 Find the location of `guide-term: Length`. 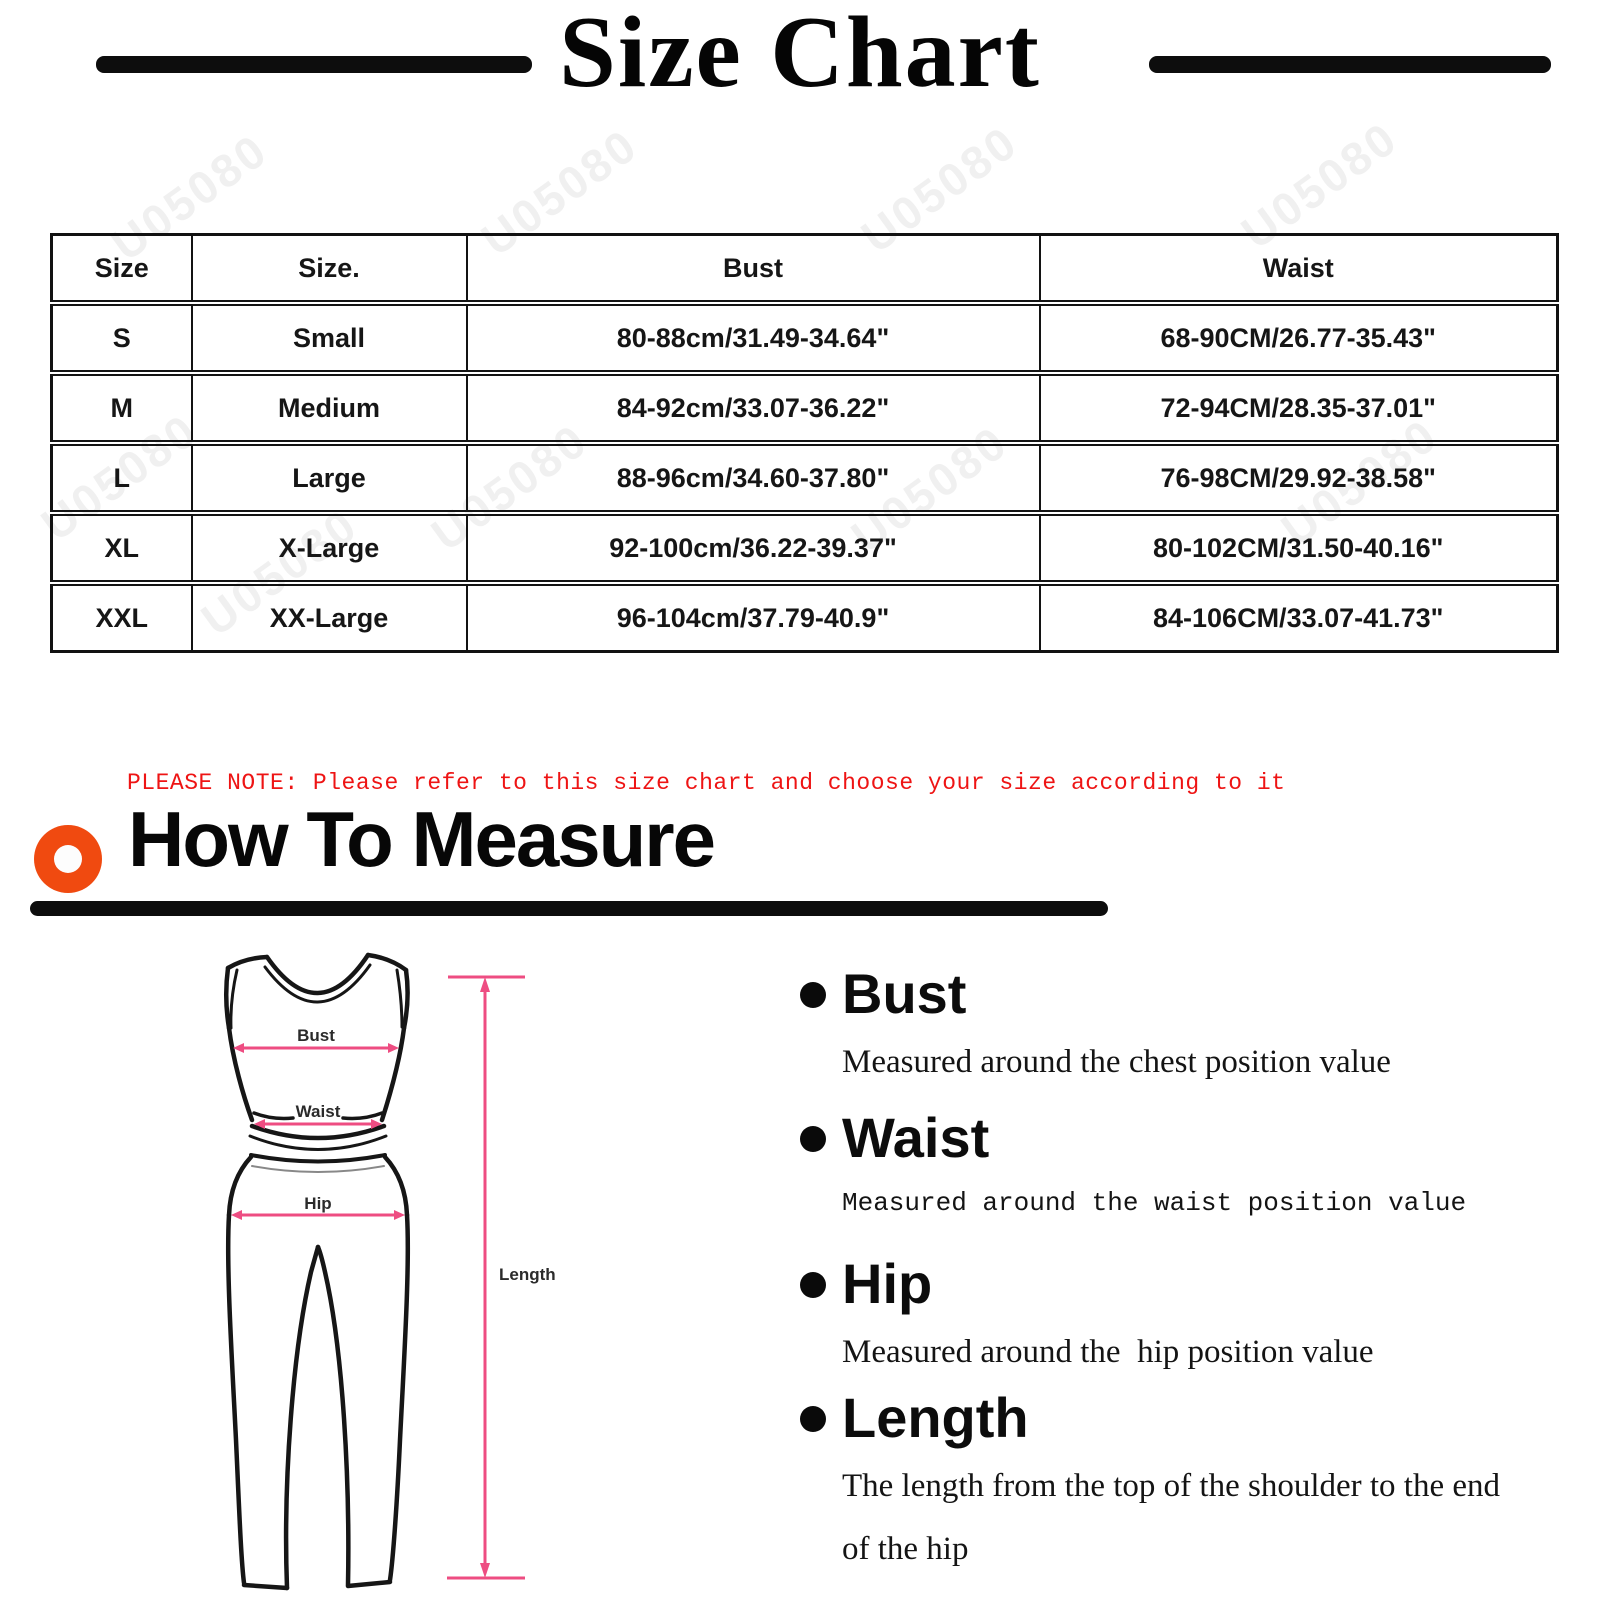

guide-term: Length is located at coordinates (935, 1417).